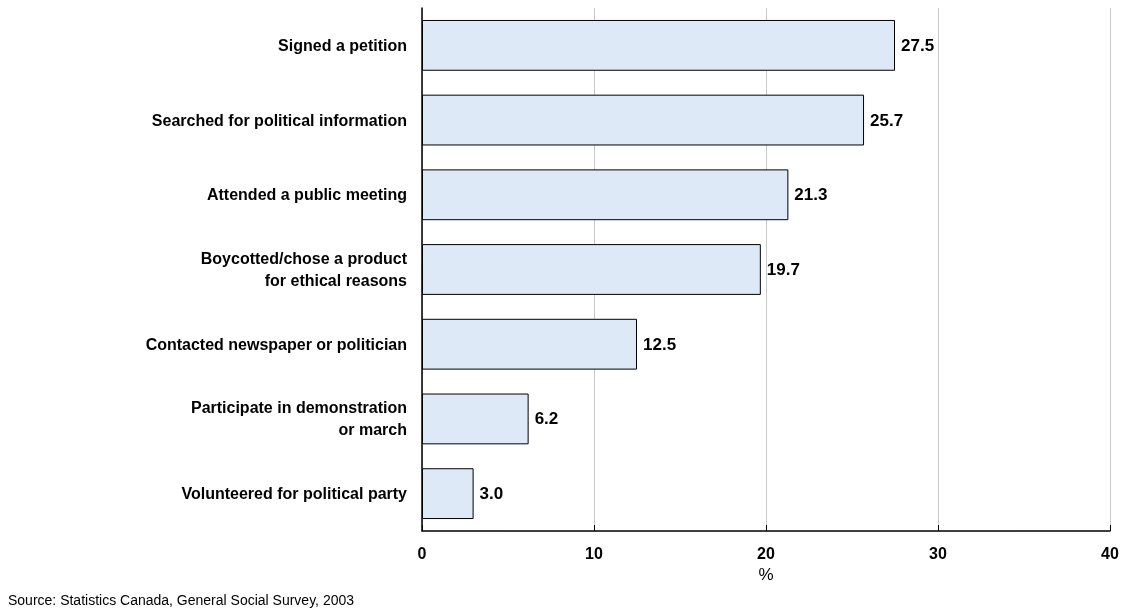 The width and height of the screenshot is (1128, 611). Describe the element at coordinates (491, 494) in the screenshot. I see `data-label: 3.0` at that location.